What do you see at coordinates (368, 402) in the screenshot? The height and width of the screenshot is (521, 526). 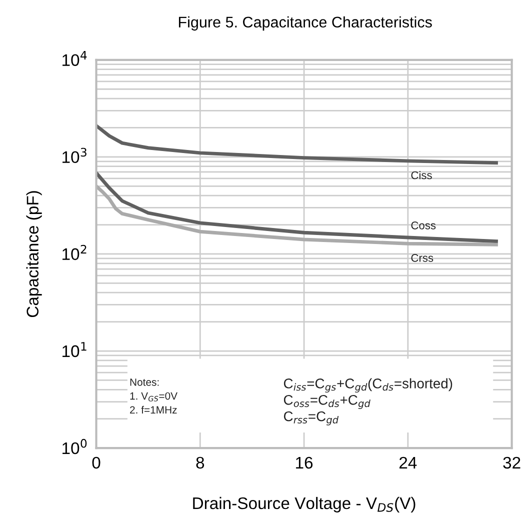 I see `text: C$_{iss}$=C$_{gs}$+C$_{gd}$(C$_{ds}$=shorted) C$_{oss}$=C$_{ds}$+C$_{gd}$ C$_{rss}$=C$_{gd}$` at bounding box center [368, 402].